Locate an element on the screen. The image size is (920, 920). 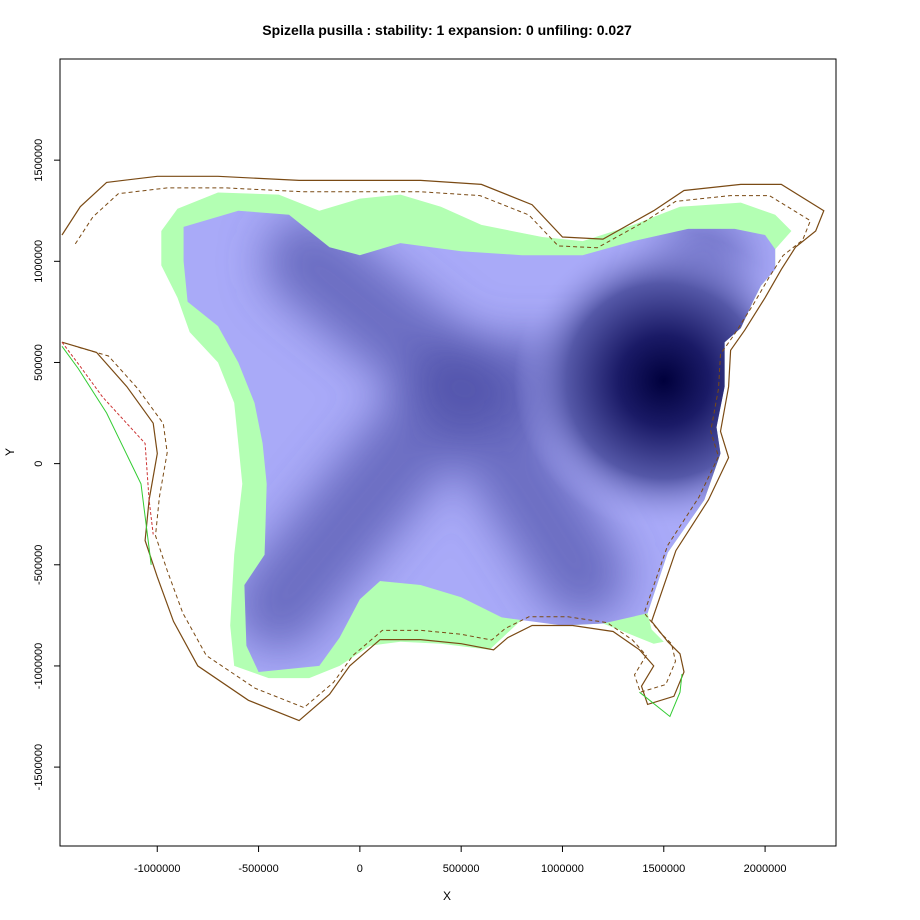
x-tick-label: -500000 is located at coordinates (258, 869).